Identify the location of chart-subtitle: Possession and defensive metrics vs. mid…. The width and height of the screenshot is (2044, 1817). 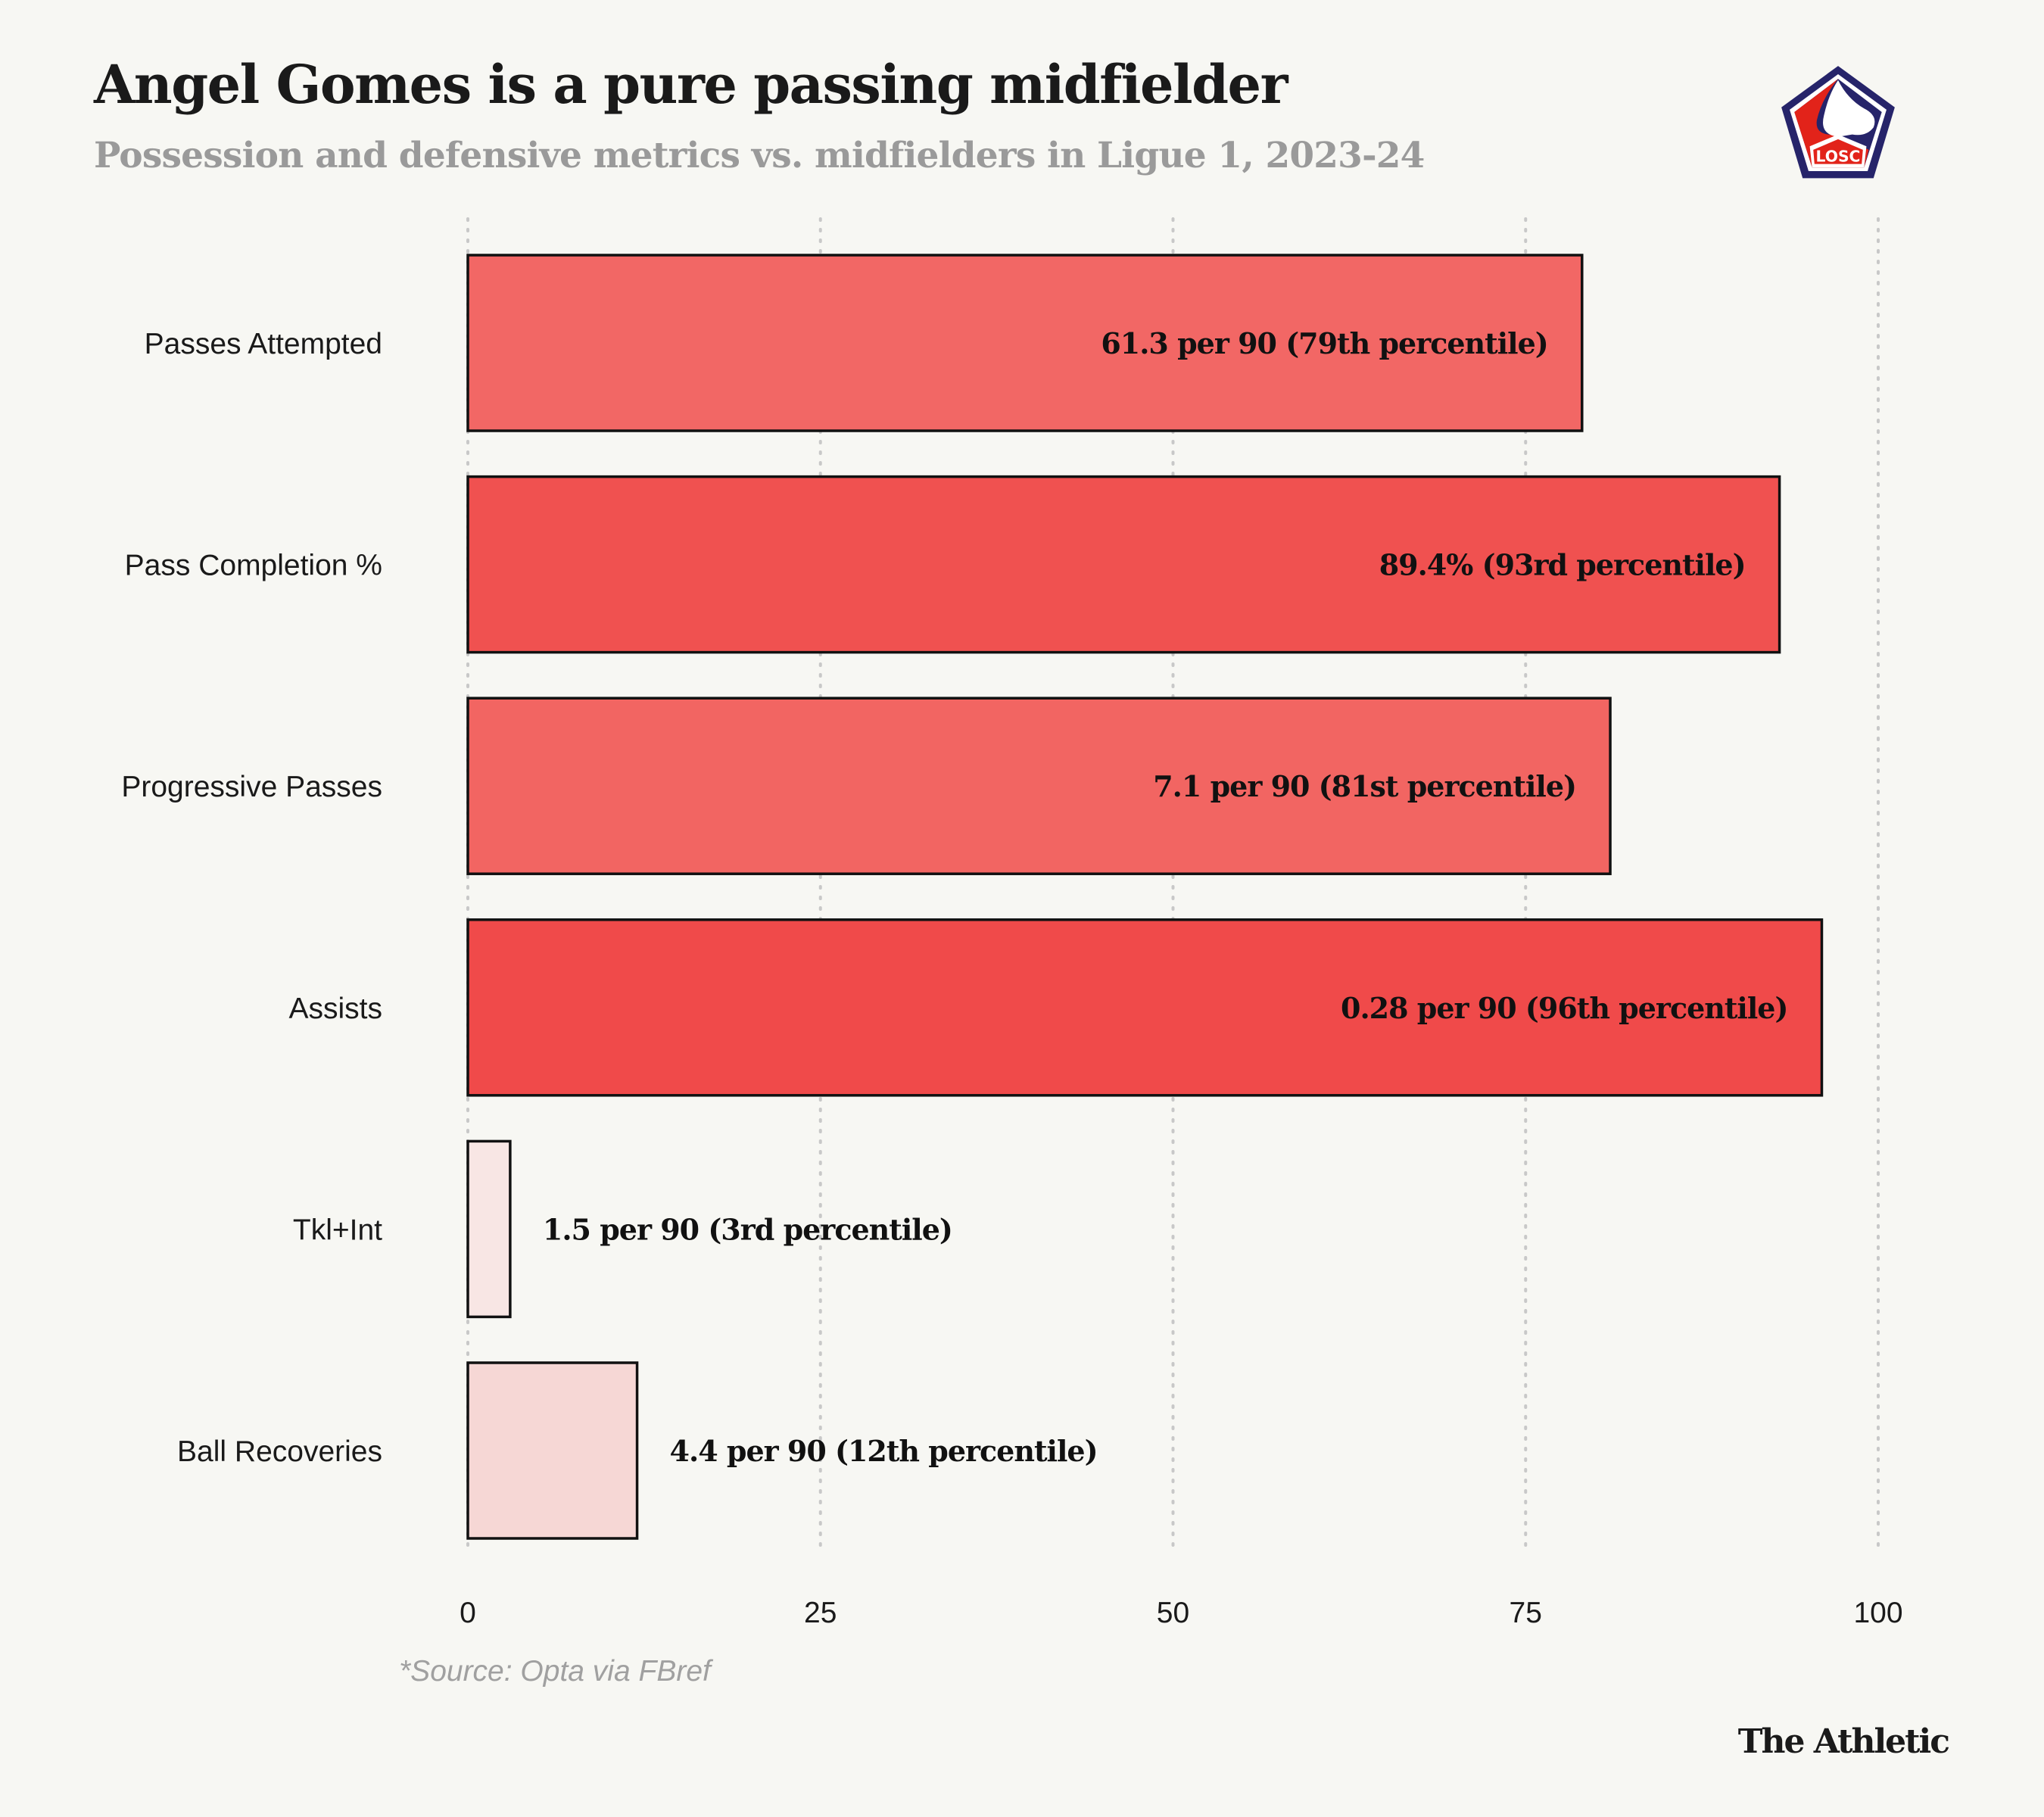
(759, 155).